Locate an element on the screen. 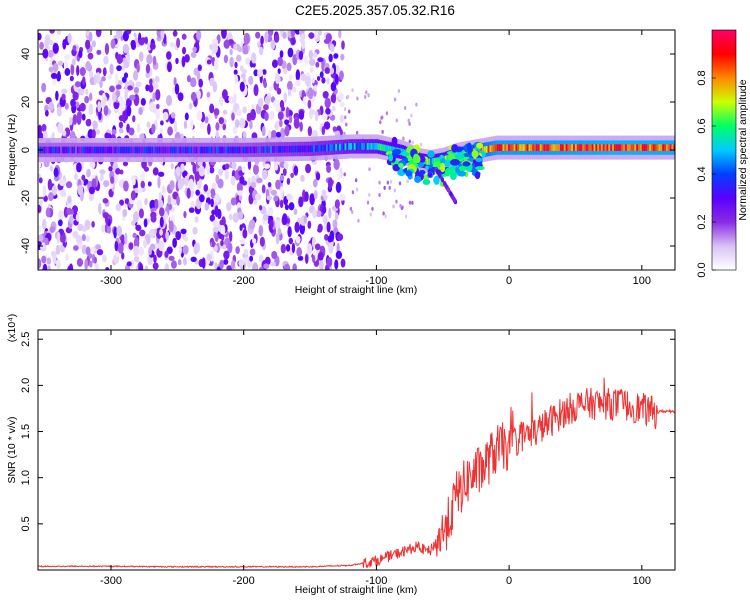  snr-y-tick-label: 1.0 is located at coordinates (26, 477).